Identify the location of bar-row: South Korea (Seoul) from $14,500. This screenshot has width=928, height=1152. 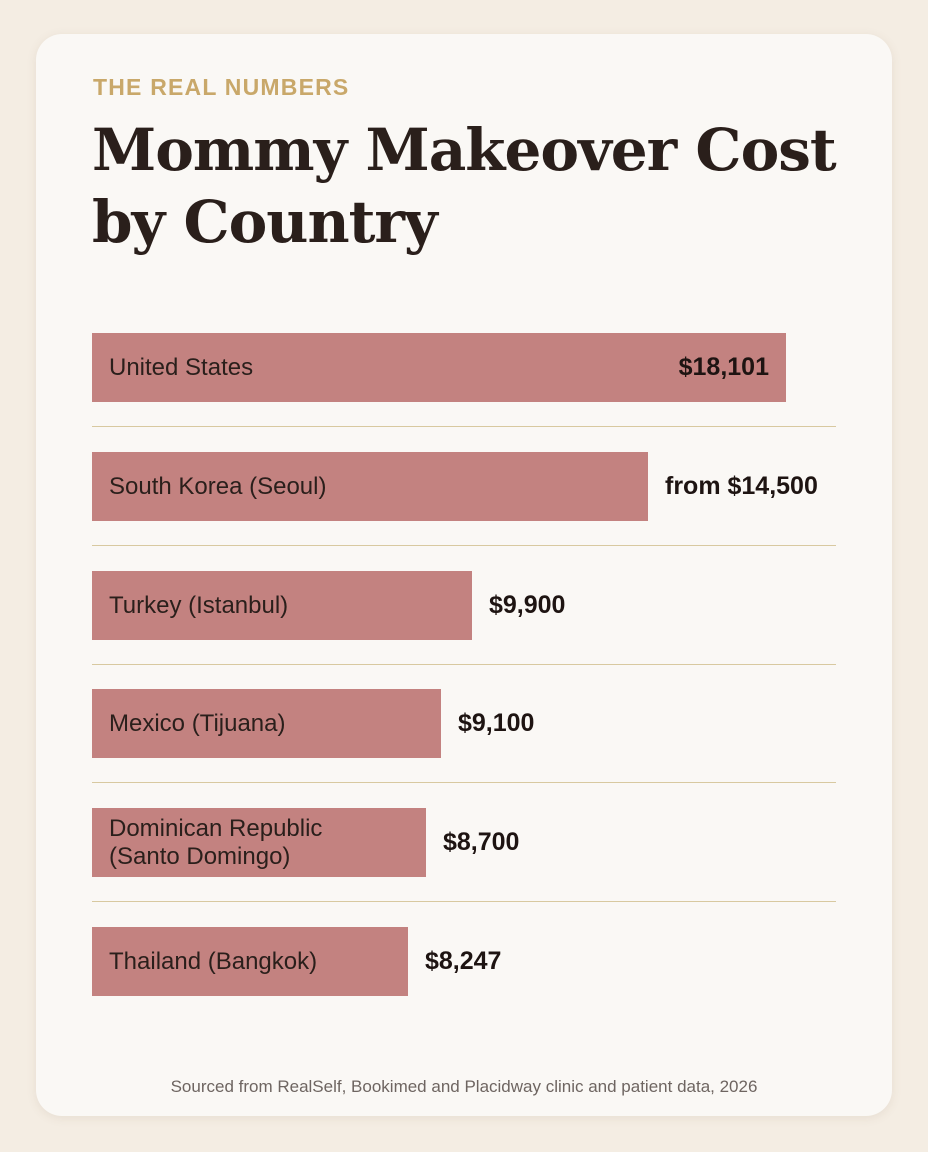
(464, 486).